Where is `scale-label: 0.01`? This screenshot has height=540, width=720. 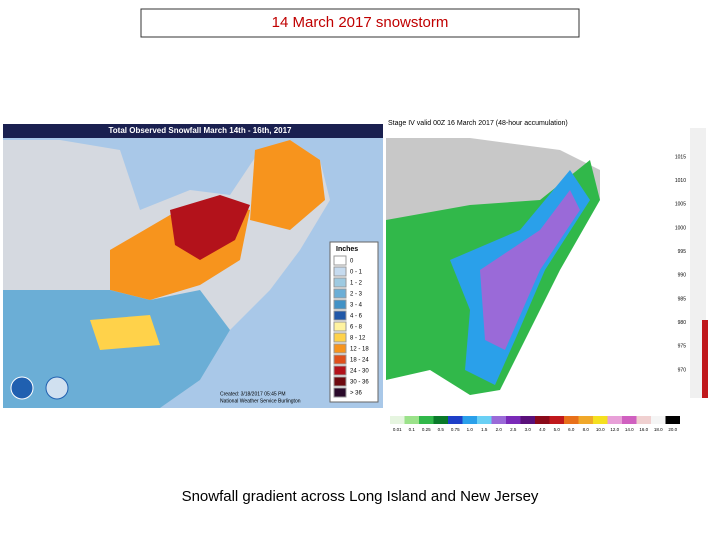 scale-label: 0.01 is located at coordinates (397, 429).